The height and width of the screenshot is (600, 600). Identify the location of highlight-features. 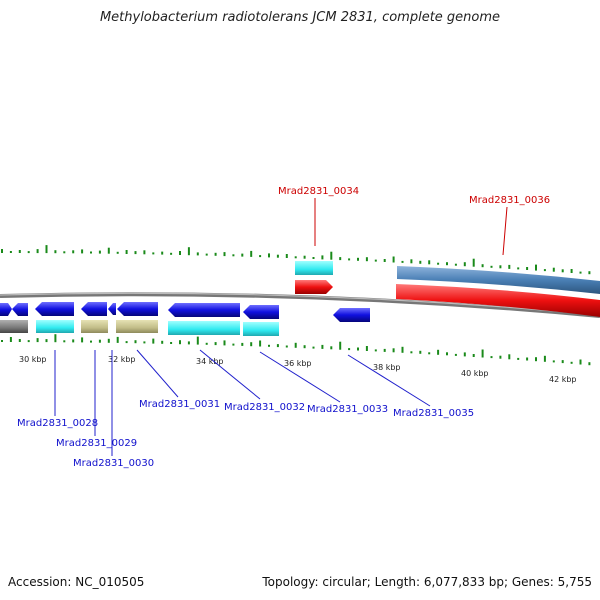
(447, 289).